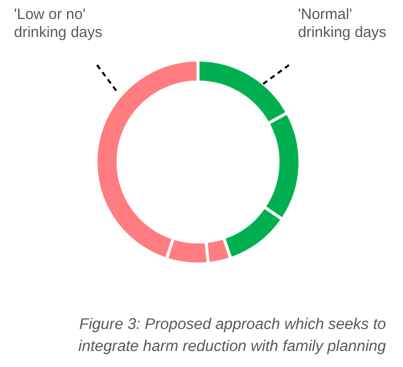 This screenshot has height=367, width=403. What do you see at coordinates (231, 336) in the screenshot?
I see `caption: Figure 3: Proposed approach which seeks to integrate harm reduction with family planning` at bounding box center [231, 336].